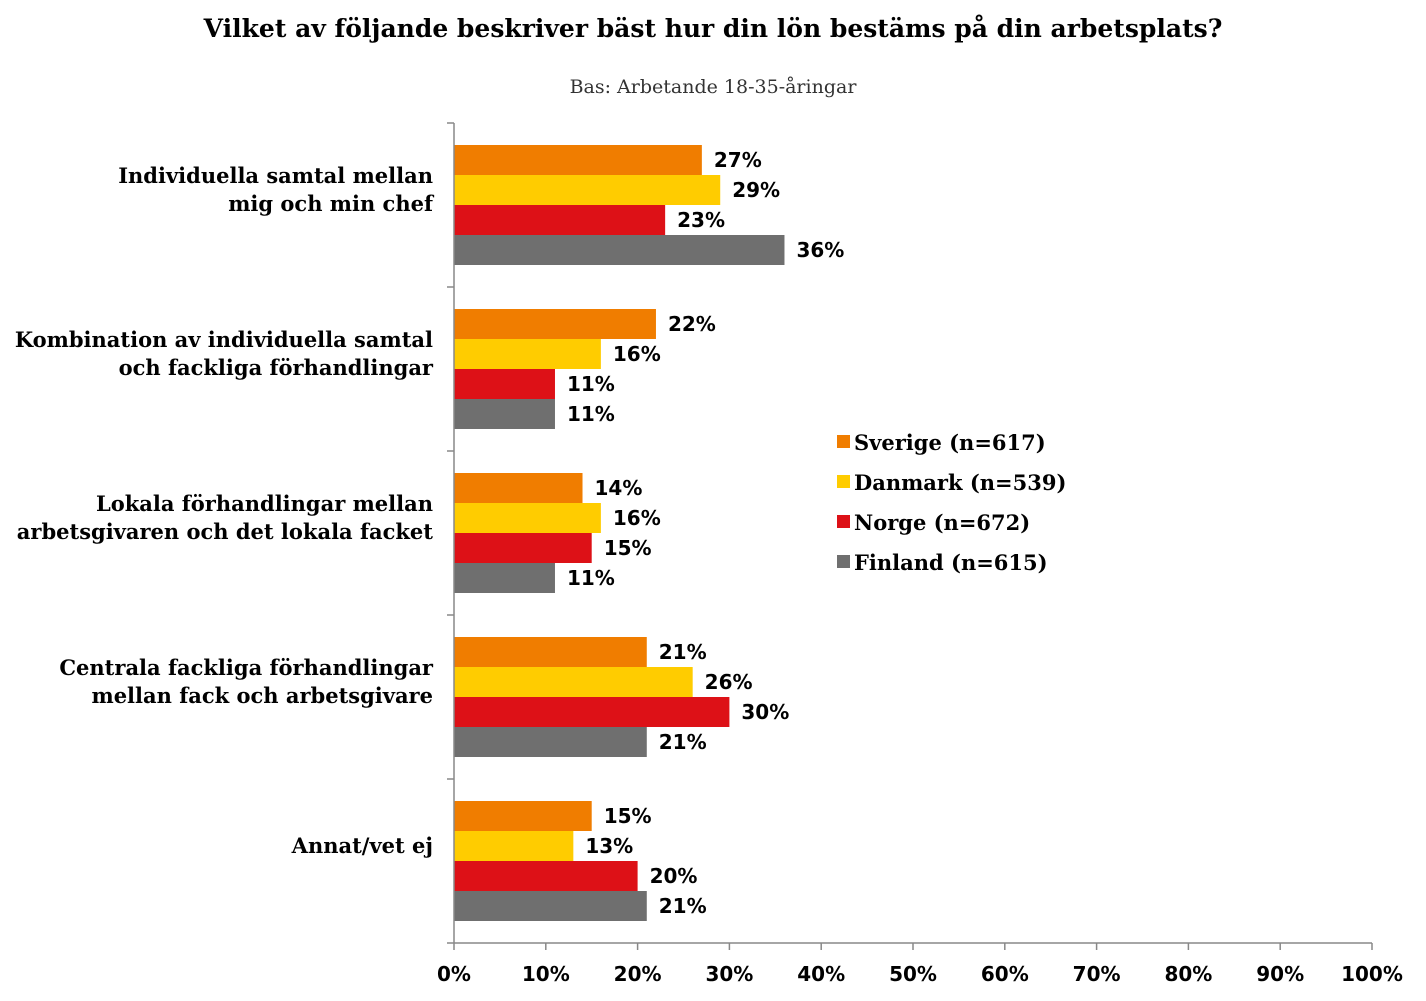 This screenshot has width=1426, height=1001. I want to click on legend-label-3: Finland (n=615), so click(951, 562).